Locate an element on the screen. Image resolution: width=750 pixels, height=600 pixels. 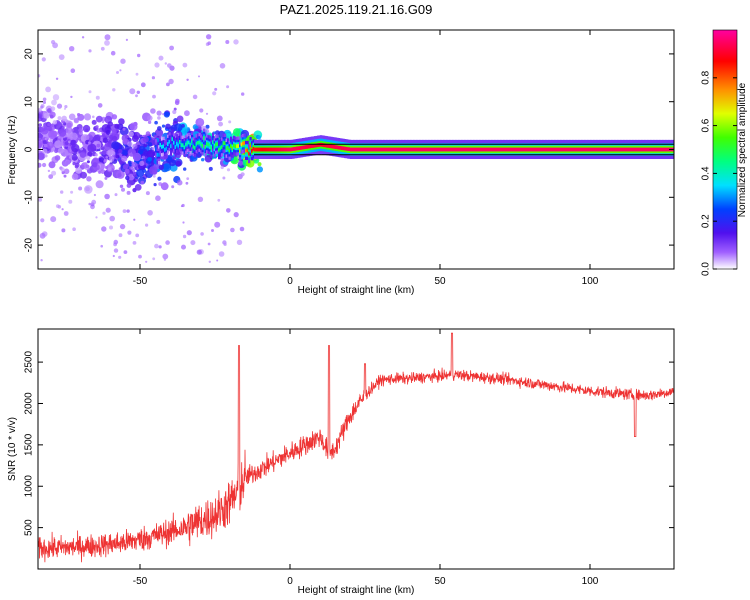
x-tick-label: -50 is located at coordinates (140, 581).